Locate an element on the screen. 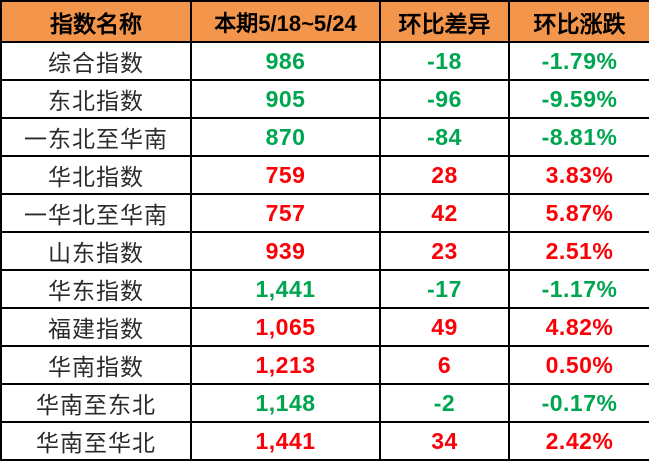 This screenshot has height=461, width=649. table-row: 东北指数 905 -96 -9.59% is located at coordinates (324, 99).